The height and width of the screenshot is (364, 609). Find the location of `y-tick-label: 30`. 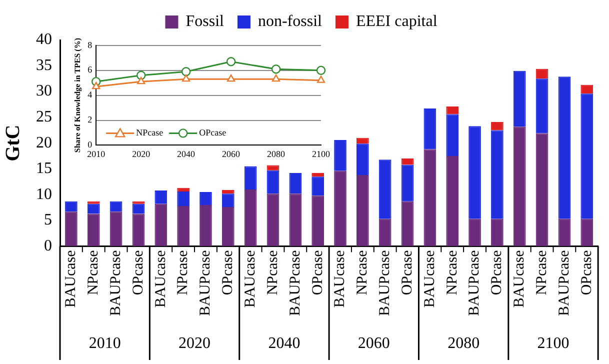

y-tick-label: 30 is located at coordinates (44, 91).